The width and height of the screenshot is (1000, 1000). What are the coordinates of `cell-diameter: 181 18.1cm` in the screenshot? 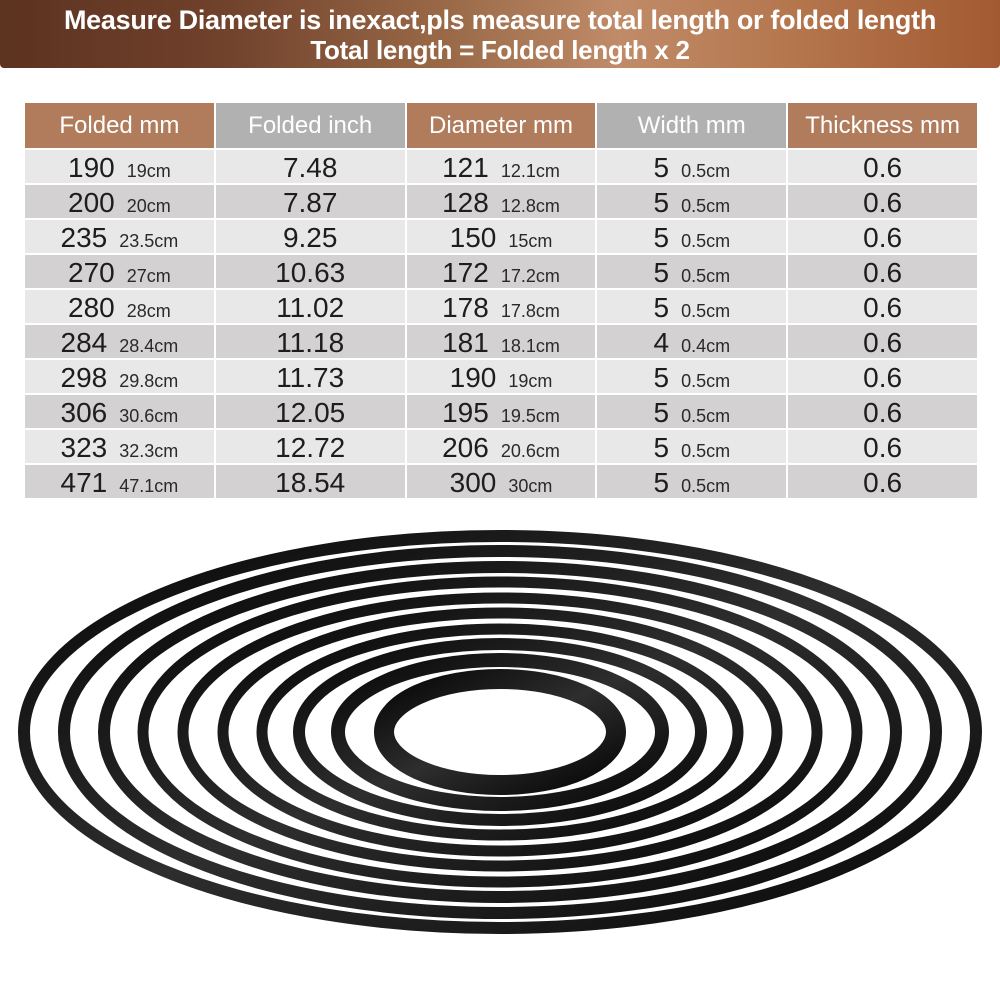 It's located at (501, 341).